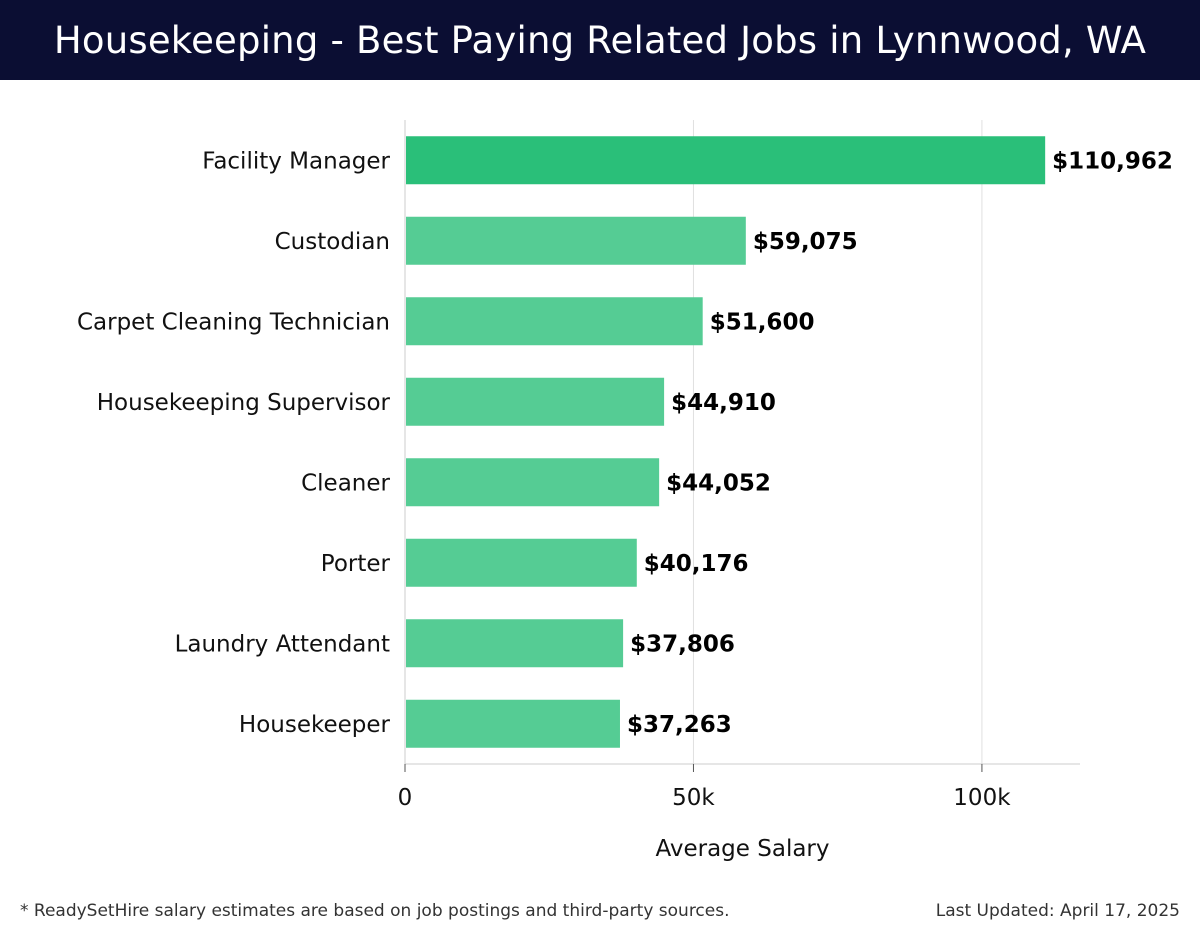  What do you see at coordinates (356, 564) in the screenshot?
I see `category-label: Porter` at bounding box center [356, 564].